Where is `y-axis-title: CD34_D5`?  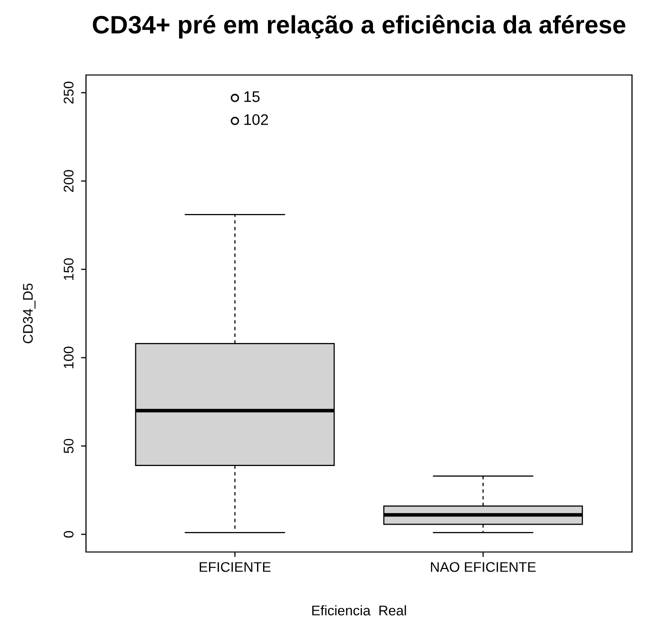
y-axis-title: CD34_D5 is located at coordinates (29, 314).